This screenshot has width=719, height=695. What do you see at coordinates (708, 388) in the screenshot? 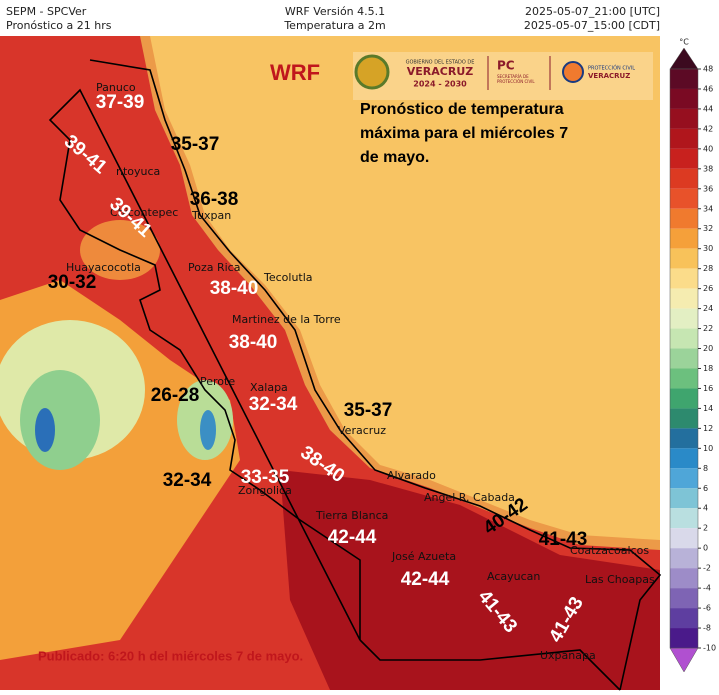
I see `colorbar-tick-label: 16` at bounding box center [708, 388].